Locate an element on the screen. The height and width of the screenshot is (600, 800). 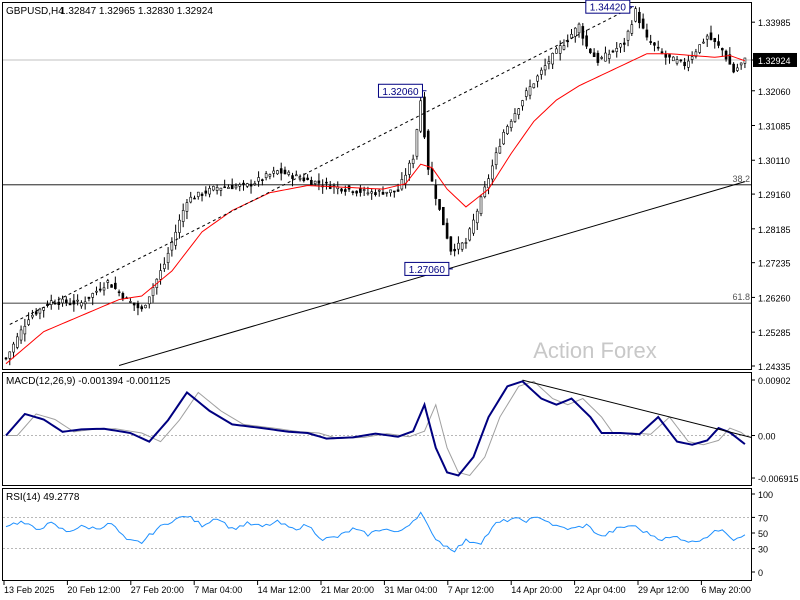
rsi-title: RSI(14) 49.2778 is located at coordinates (43, 497).